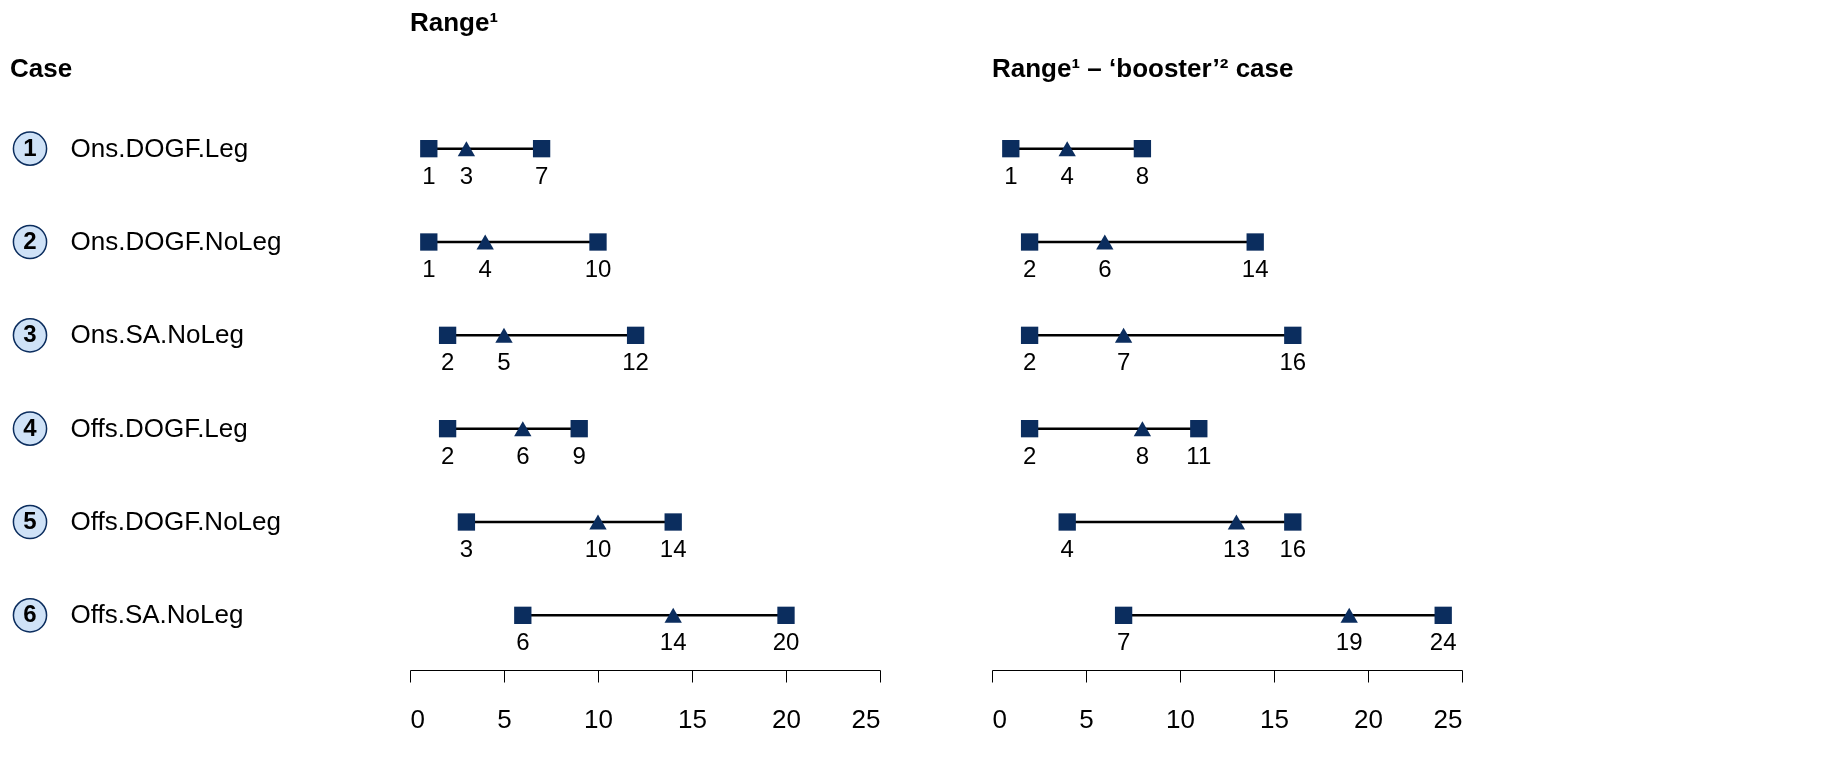  I want to click on y-tick-label: Offs.DOGF.Leg, so click(159, 427).